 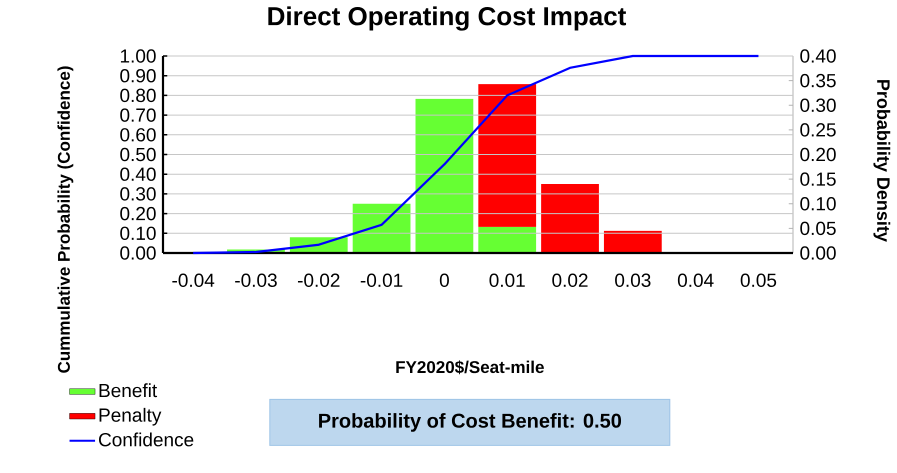 What do you see at coordinates (138, 95) in the screenshot?
I see `y-tick-label: 0.80` at bounding box center [138, 95].